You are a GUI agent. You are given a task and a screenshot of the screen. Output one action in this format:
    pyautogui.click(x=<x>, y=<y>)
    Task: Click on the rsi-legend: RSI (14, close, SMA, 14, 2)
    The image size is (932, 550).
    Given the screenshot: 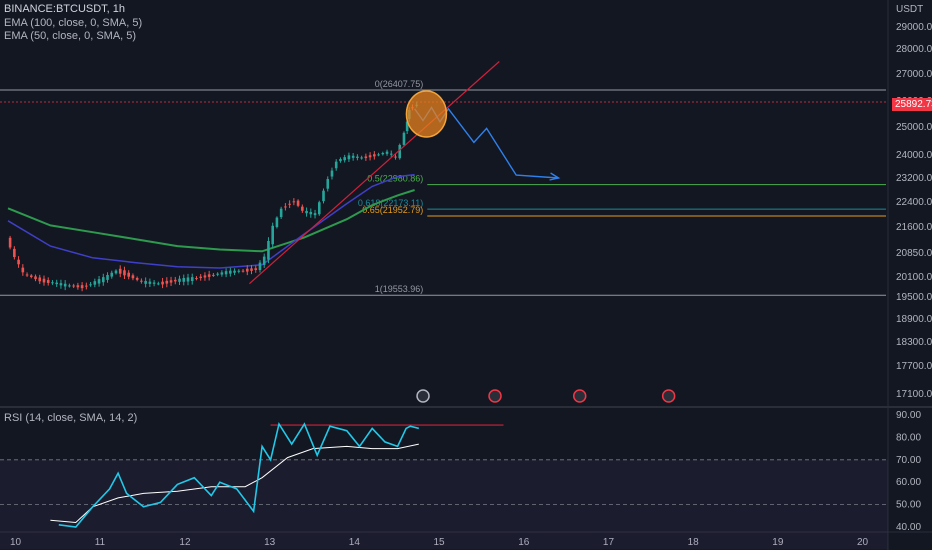 What is the action you would take?
    pyautogui.click(x=71, y=418)
    